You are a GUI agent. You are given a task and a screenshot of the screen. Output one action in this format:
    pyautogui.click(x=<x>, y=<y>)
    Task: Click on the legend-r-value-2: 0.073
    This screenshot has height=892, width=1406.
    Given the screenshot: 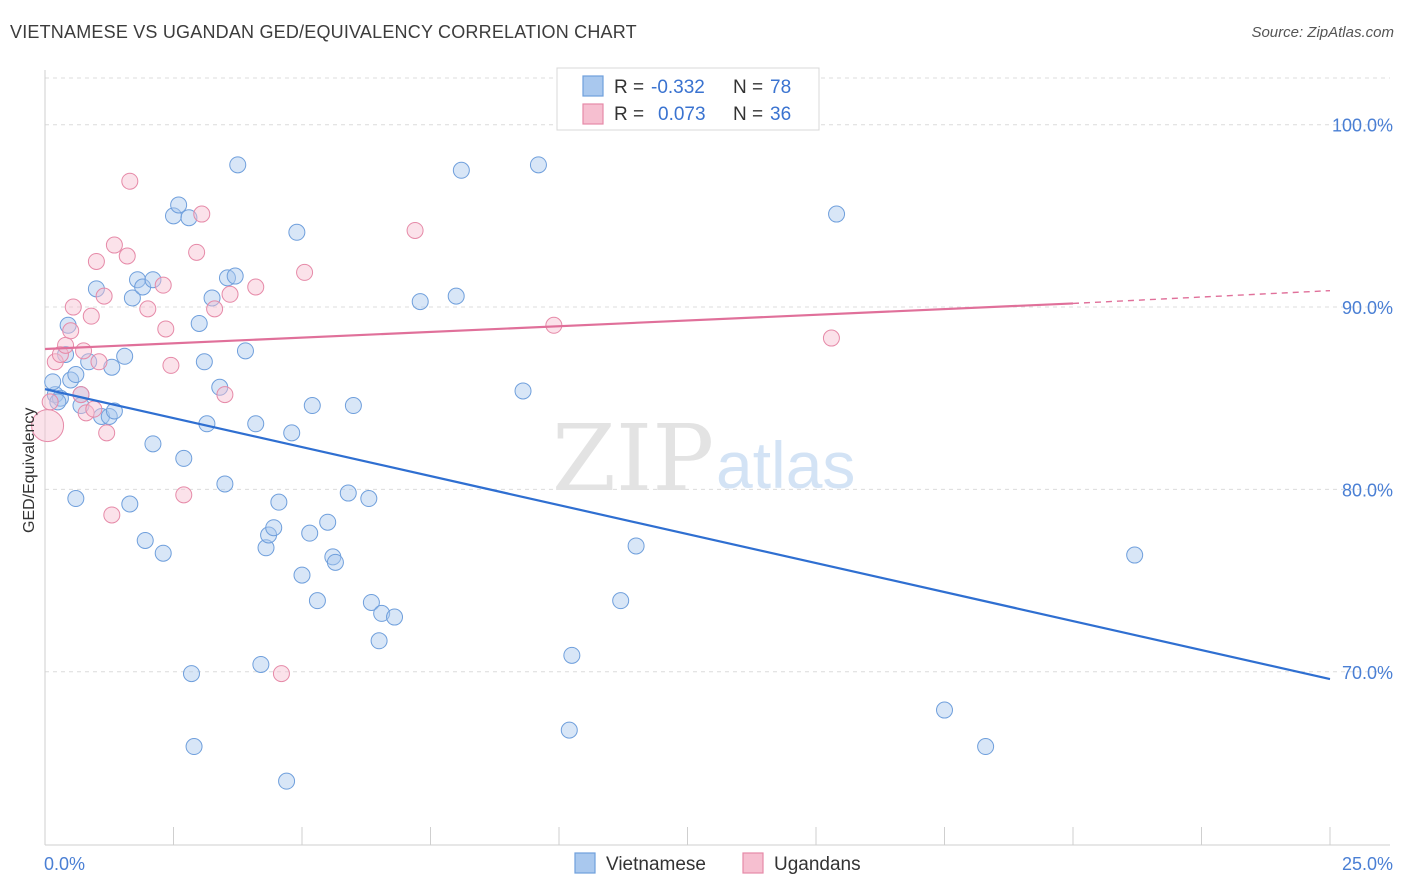 What is the action you would take?
    pyautogui.click(x=682, y=114)
    